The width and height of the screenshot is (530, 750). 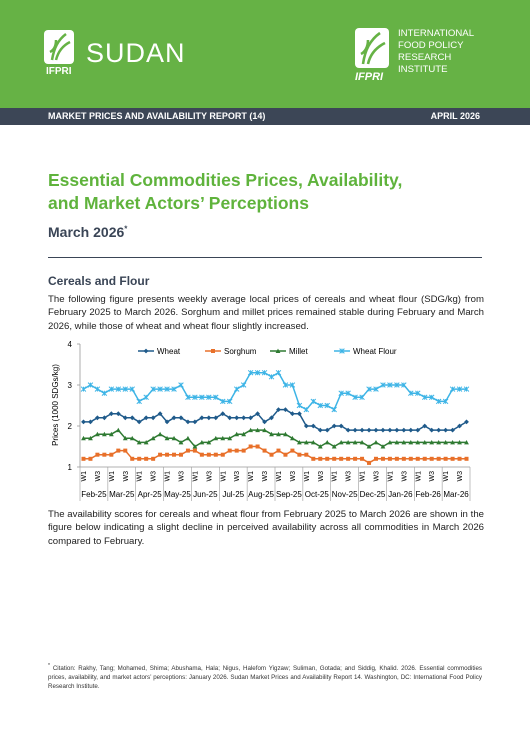 What do you see at coordinates (456, 494) in the screenshot?
I see `month-label: Mar-26` at bounding box center [456, 494].